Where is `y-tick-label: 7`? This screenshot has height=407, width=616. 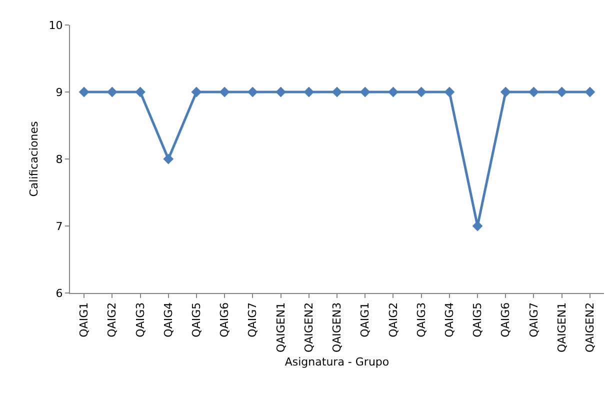
y-tick-label: 7 is located at coordinates (59, 226).